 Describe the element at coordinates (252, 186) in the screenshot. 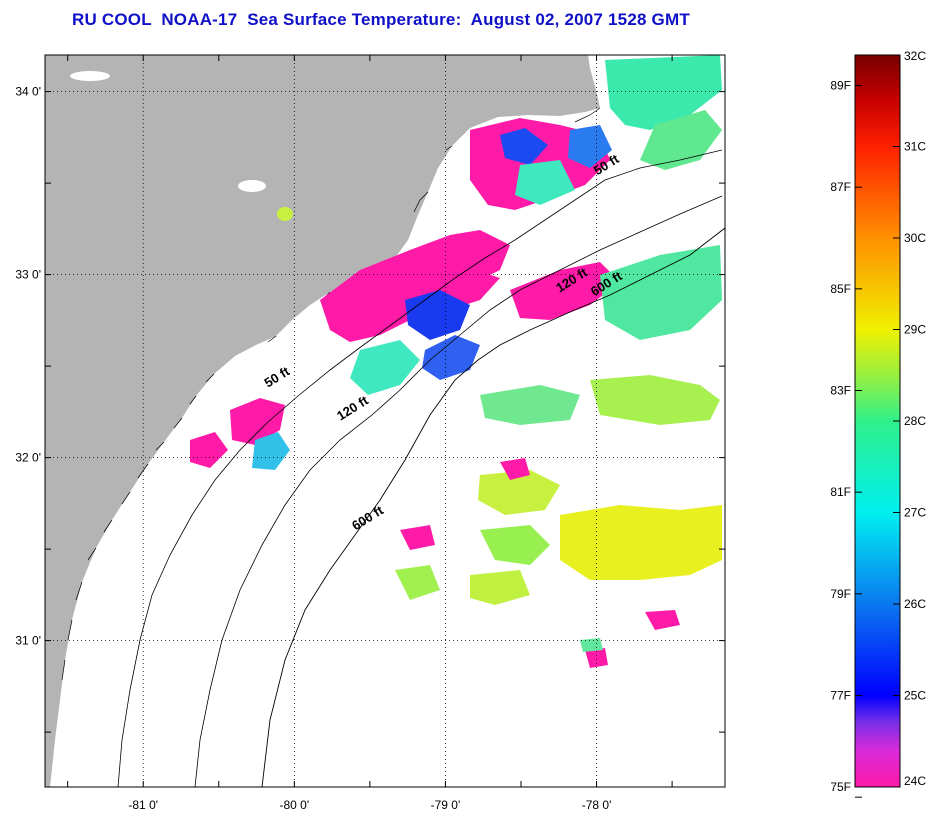

I see `inland-lake` at that location.